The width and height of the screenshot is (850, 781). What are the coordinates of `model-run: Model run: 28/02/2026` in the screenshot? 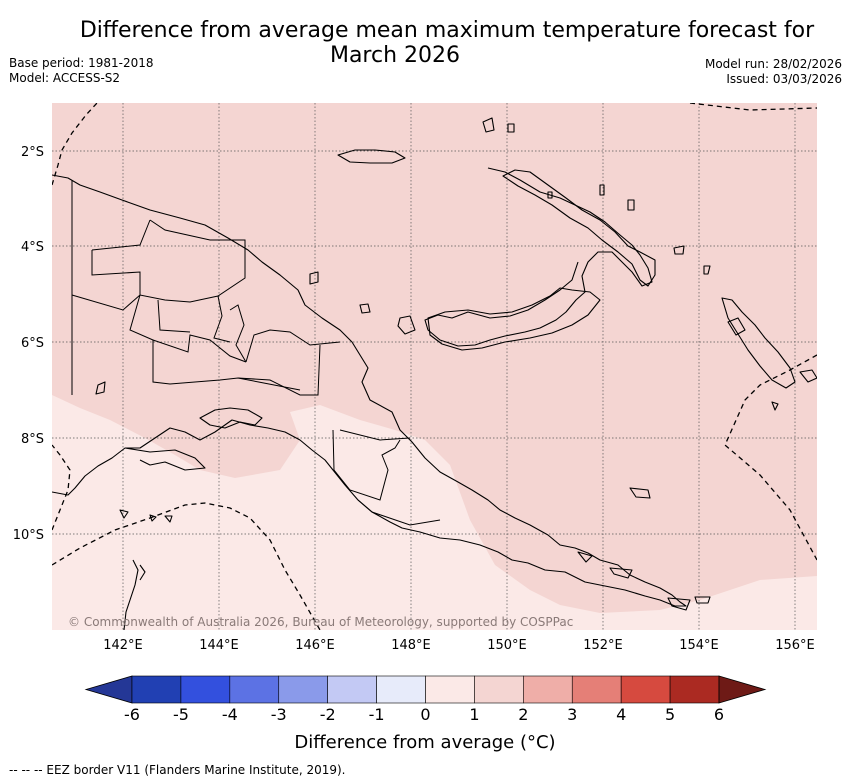 It's located at (773, 64).